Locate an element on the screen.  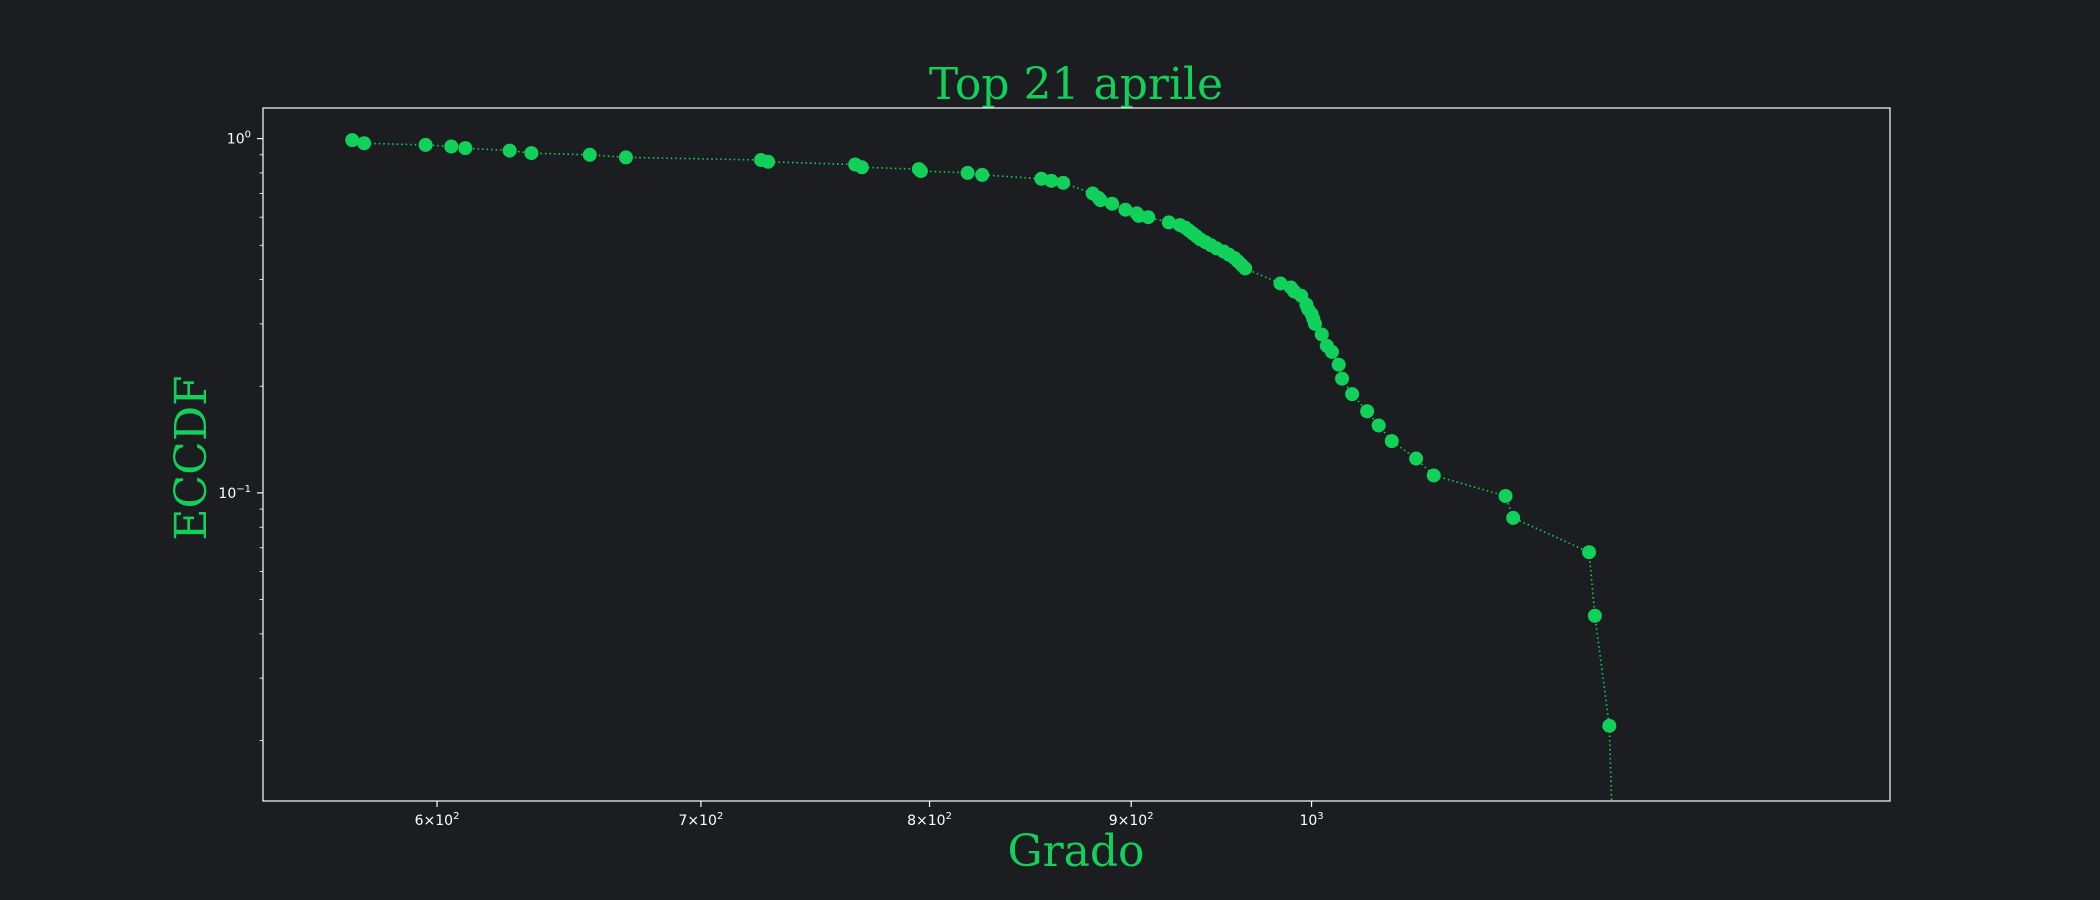
x-tick-label: 6×102 is located at coordinates (437, 820).